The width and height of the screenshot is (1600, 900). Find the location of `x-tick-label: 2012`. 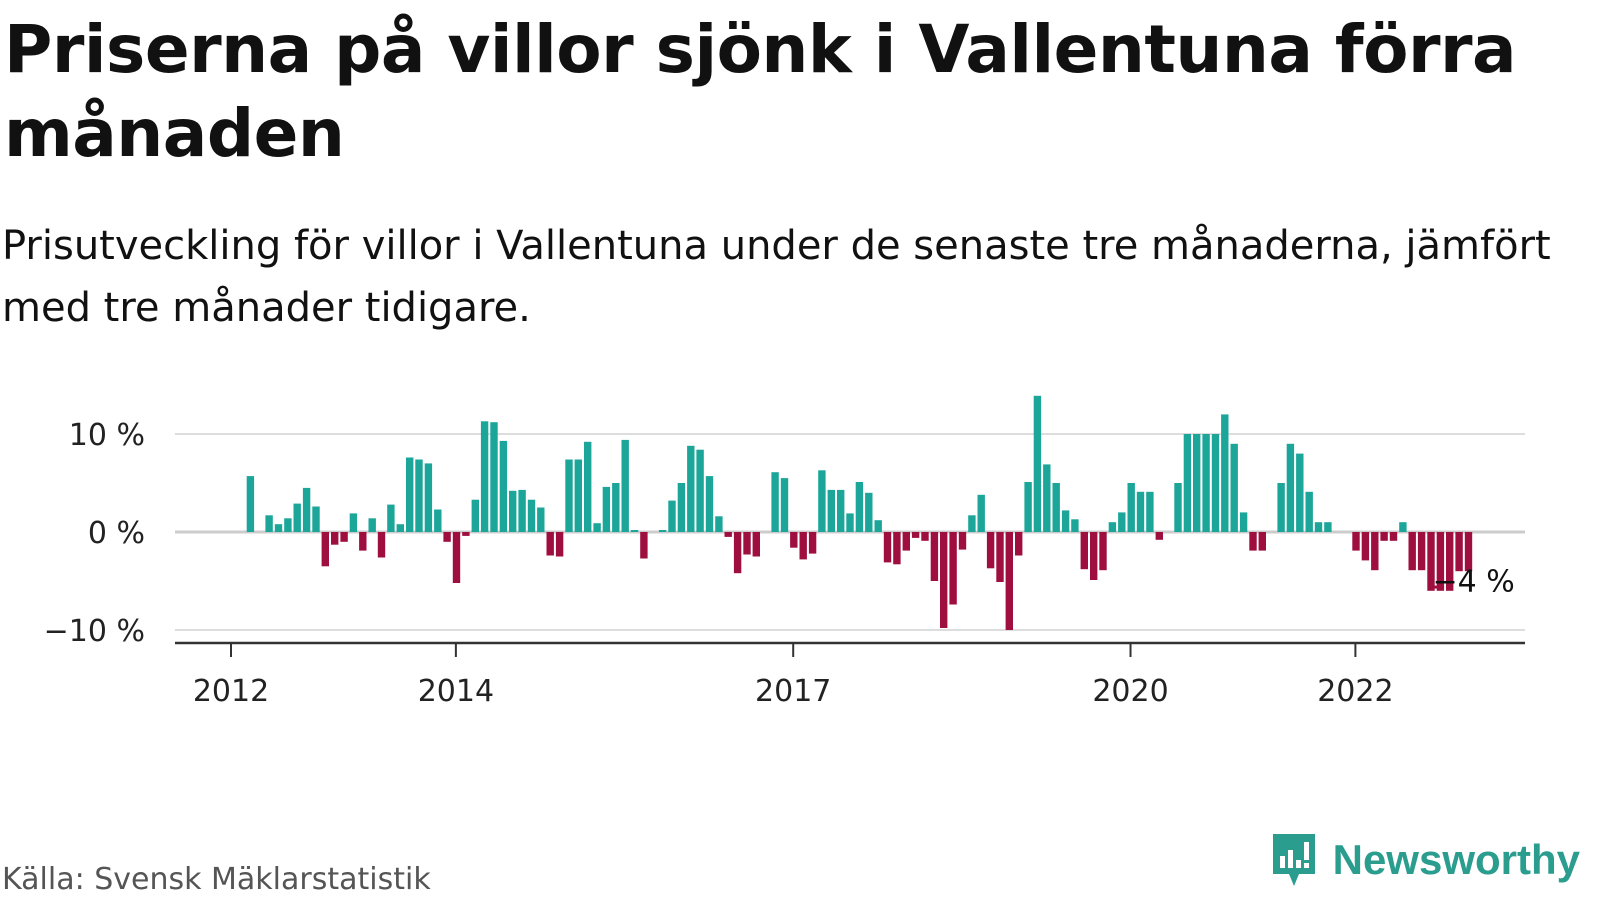

x-tick-label: 2012 is located at coordinates (231, 691).